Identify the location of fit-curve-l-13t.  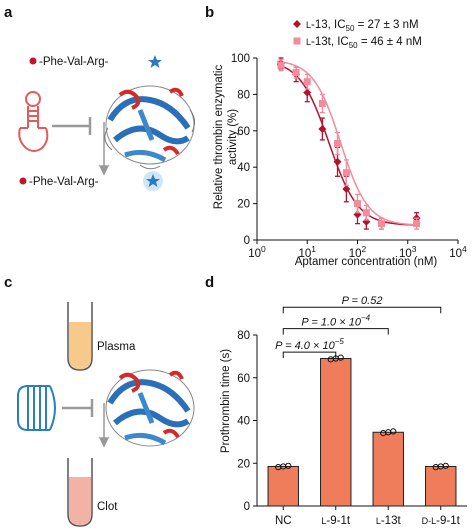
(347, 143).